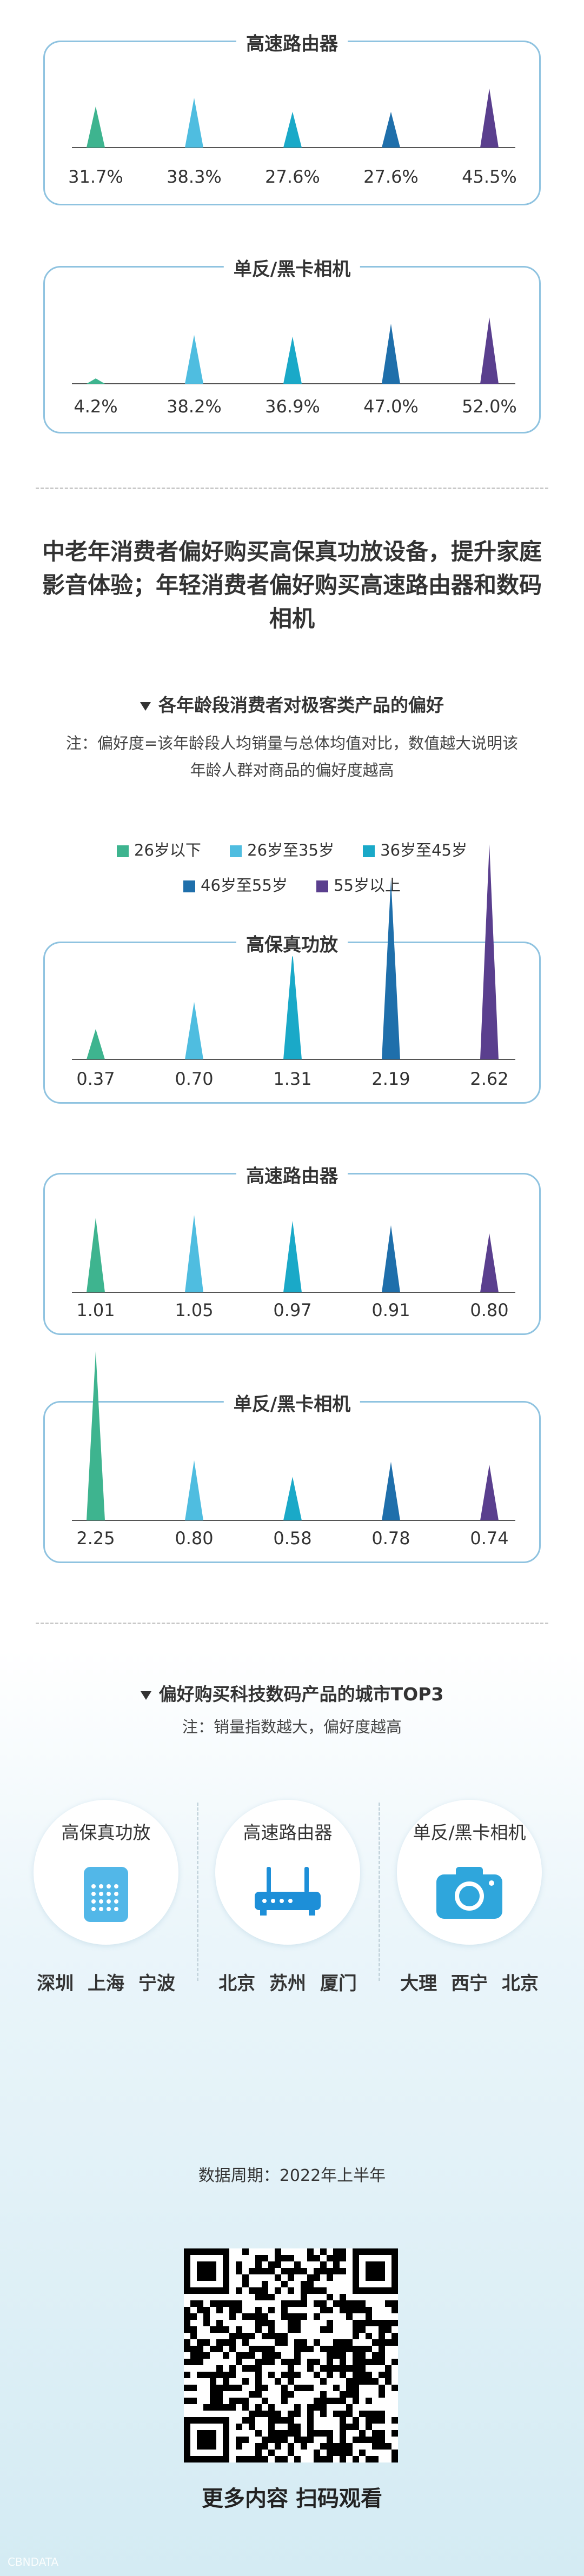 This screenshot has height=2576, width=584. What do you see at coordinates (194, 1079) in the screenshot?
I see `data-label: 0.70` at bounding box center [194, 1079].